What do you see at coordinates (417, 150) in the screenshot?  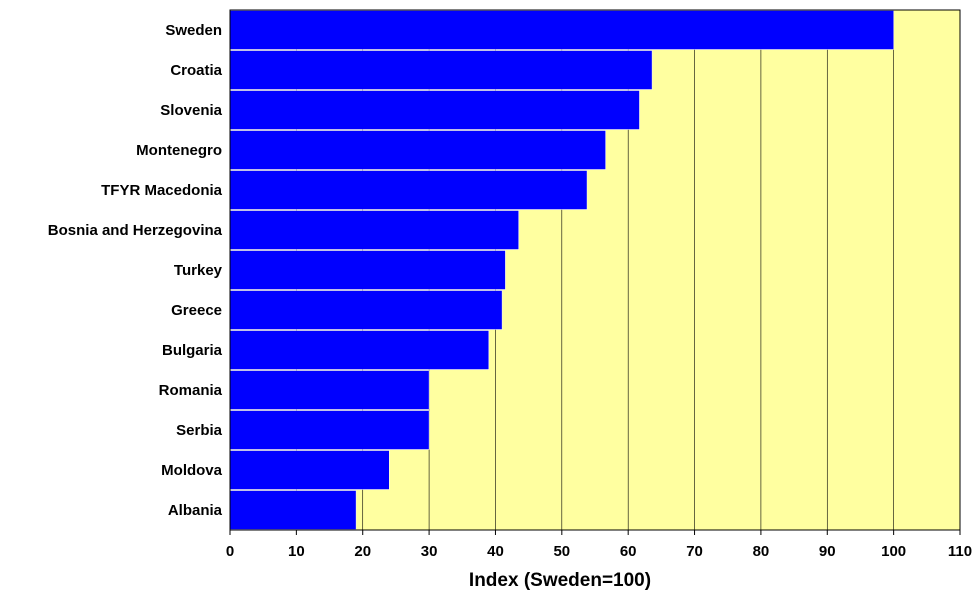 I see `bar-montenegro` at bounding box center [417, 150].